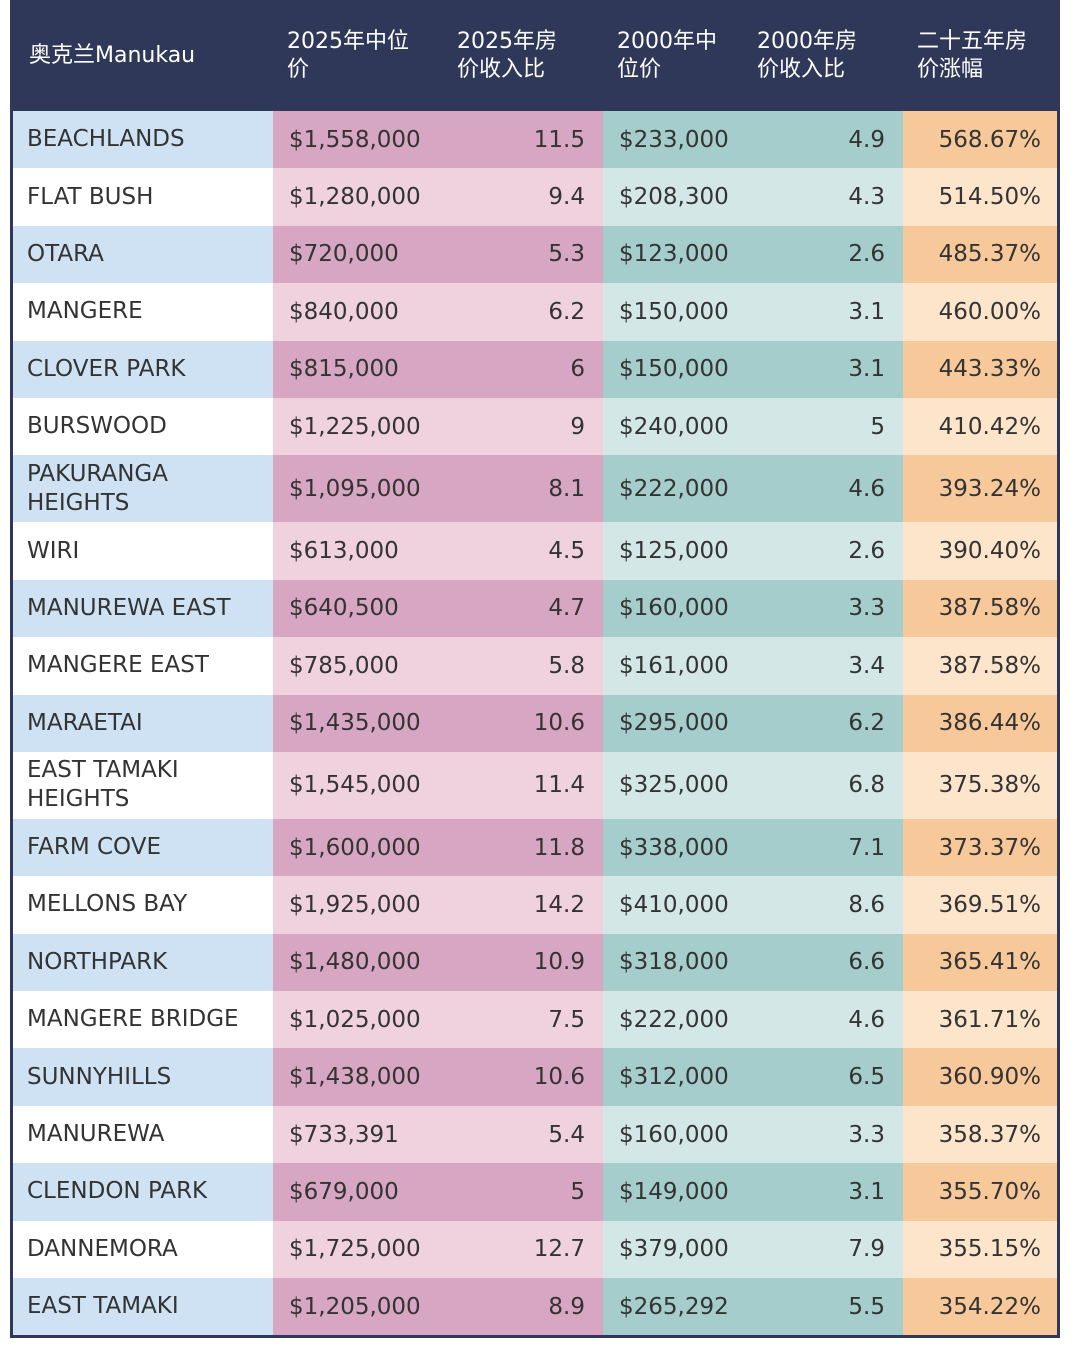  I want to click on median-2000-cell: $160,000, so click(673, 1134).